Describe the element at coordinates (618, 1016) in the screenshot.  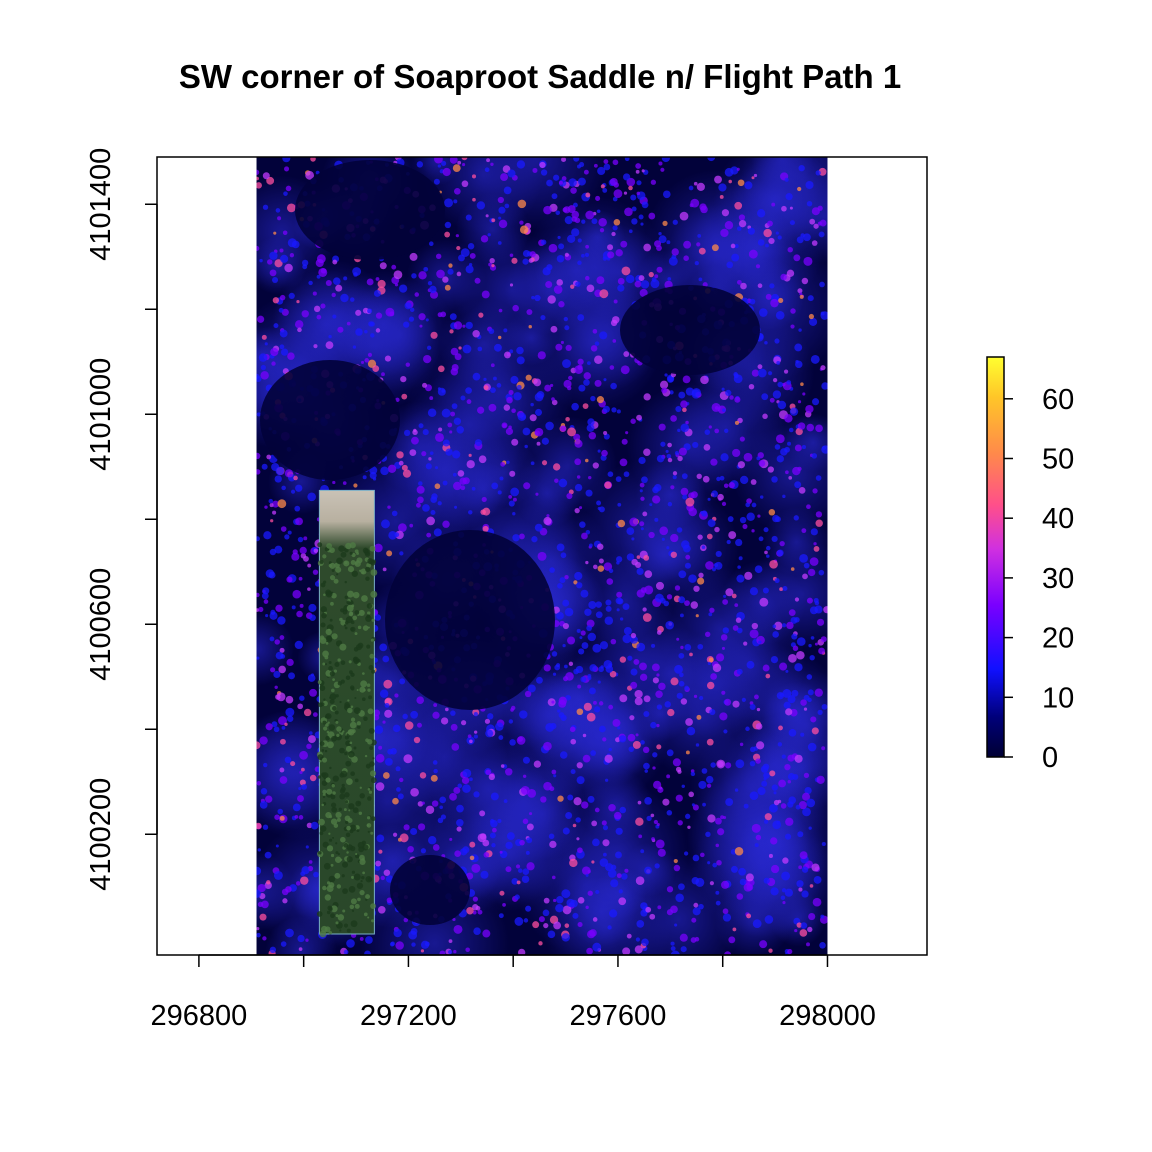
I see `x-tick-label: 297600` at that location.